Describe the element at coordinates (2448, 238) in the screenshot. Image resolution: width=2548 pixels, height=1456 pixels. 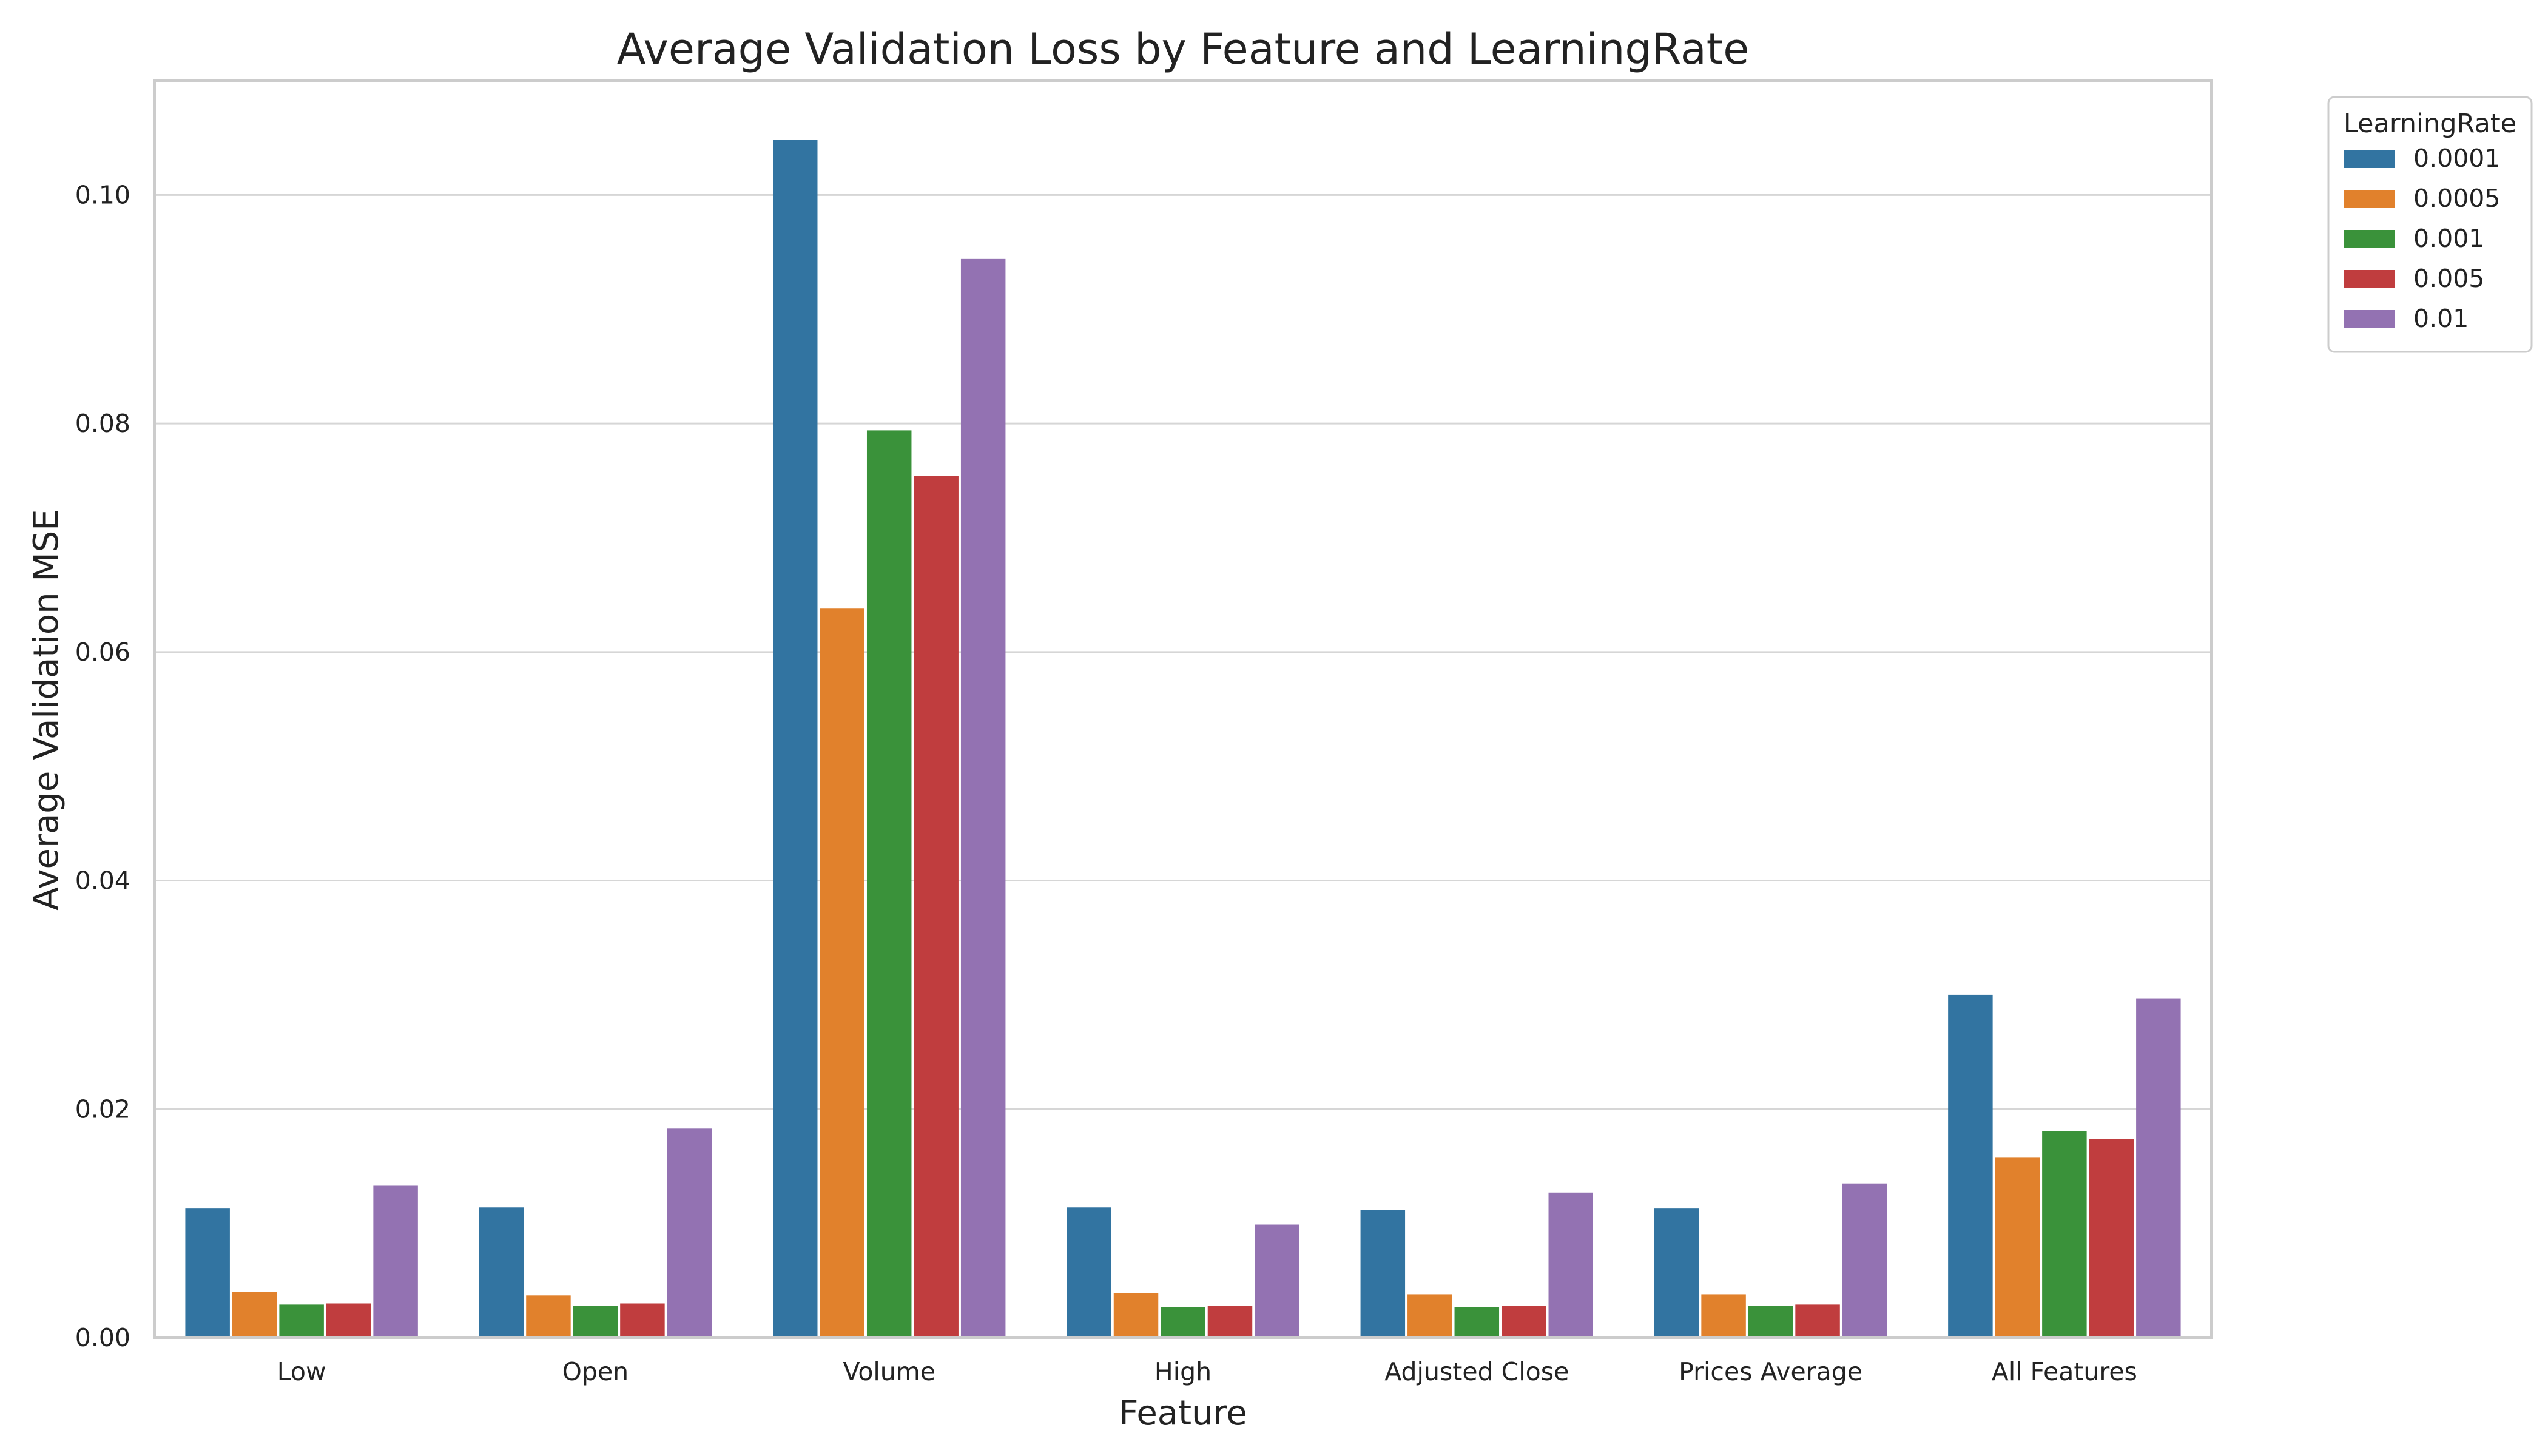
I see `legend-label: 0.001` at that location.